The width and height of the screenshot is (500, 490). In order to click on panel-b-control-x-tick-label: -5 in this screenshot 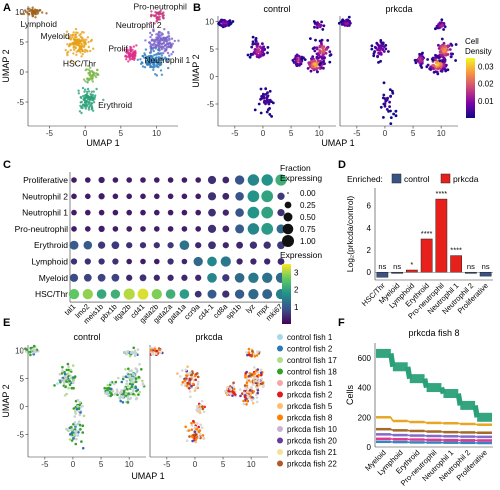, I will do `click(235, 133)`.